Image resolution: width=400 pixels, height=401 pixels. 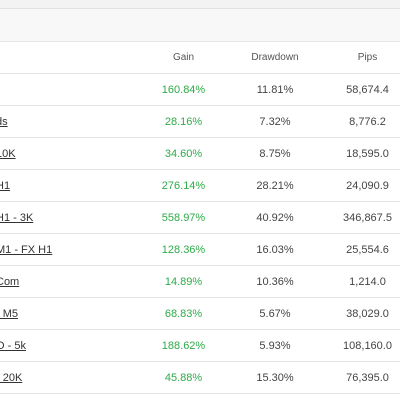 I want to click on gain-cell: 45.88%, so click(x=183, y=377).